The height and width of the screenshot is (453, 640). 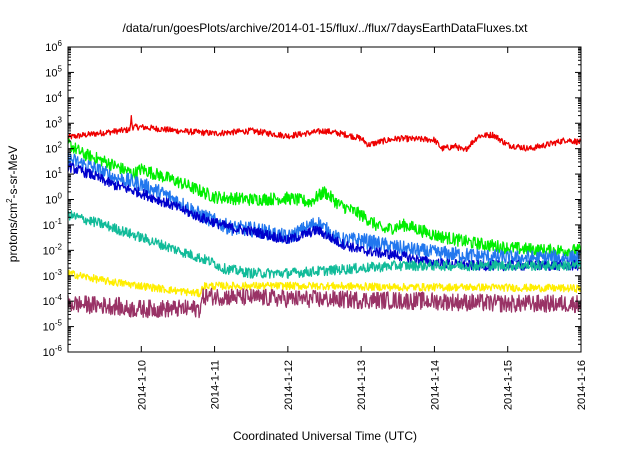 I want to click on series-line-yellow, so click(x=324, y=283).